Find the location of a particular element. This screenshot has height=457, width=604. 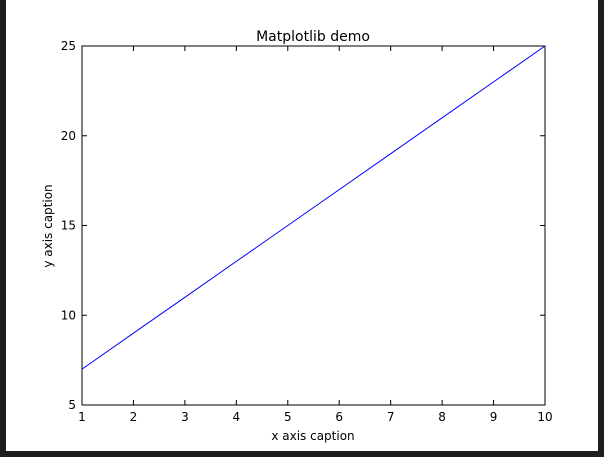

y-tick-label: 20 is located at coordinates (68, 136).